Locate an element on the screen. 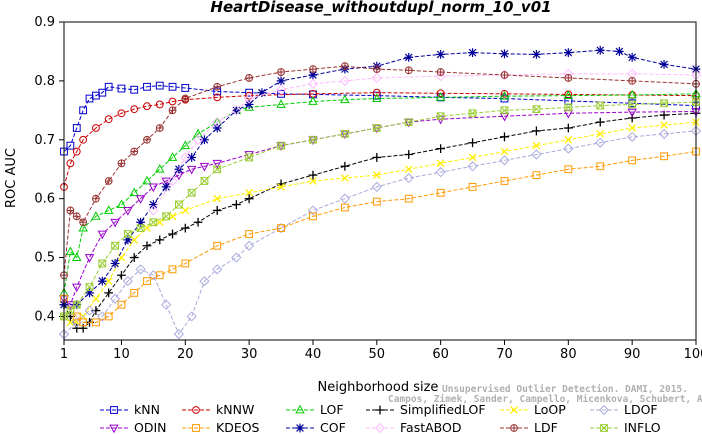 The image size is (702, 434). series-line-knn is located at coordinates (380, 118).